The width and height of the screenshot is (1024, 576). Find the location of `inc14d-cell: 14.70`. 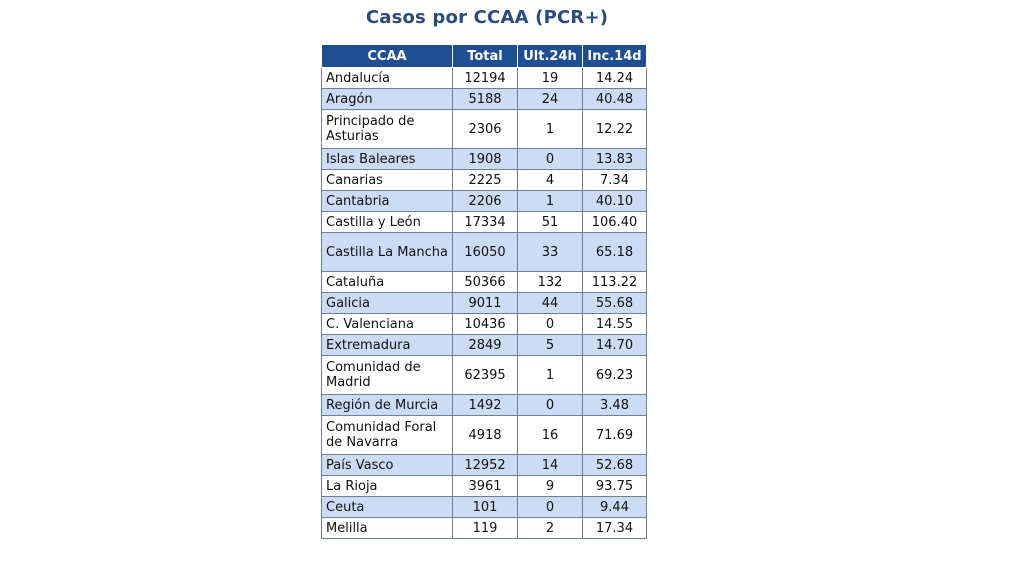

inc14d-cell: 14.70 is located at coordinates (614, 345).